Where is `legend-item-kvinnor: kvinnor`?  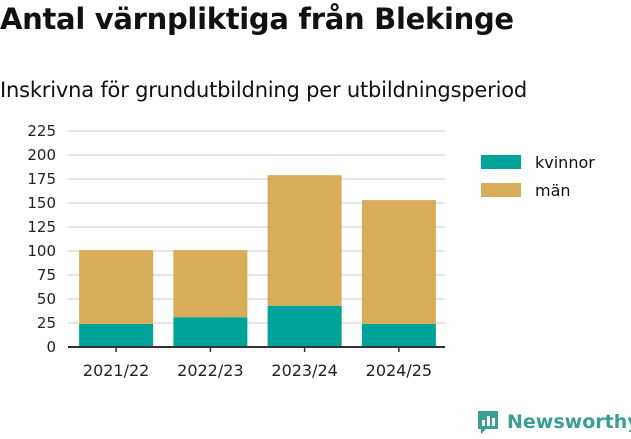
legend-item-kvinnor: kvinnor is located at coordinates (538, 162).